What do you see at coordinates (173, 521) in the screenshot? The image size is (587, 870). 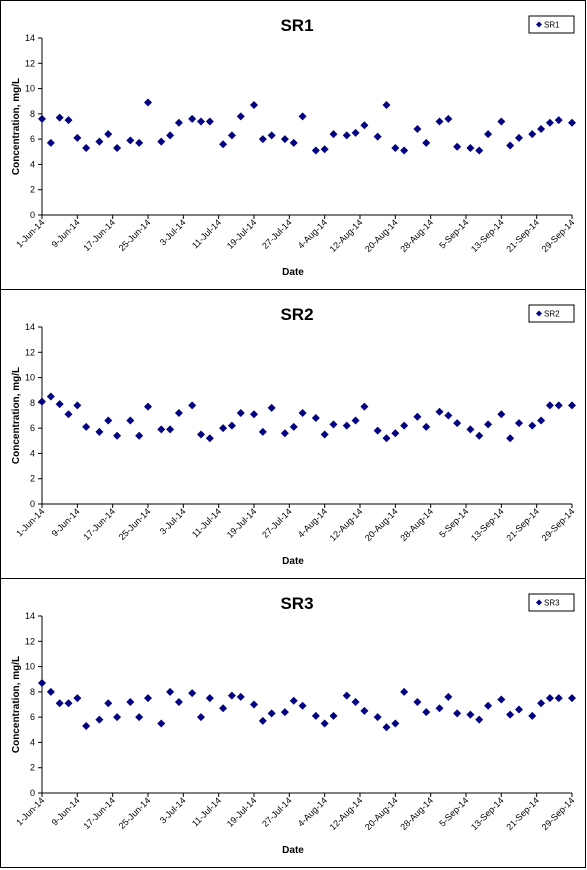 I see `x-tick-label: 3-Jul-14` at bounding box center [173, 521].